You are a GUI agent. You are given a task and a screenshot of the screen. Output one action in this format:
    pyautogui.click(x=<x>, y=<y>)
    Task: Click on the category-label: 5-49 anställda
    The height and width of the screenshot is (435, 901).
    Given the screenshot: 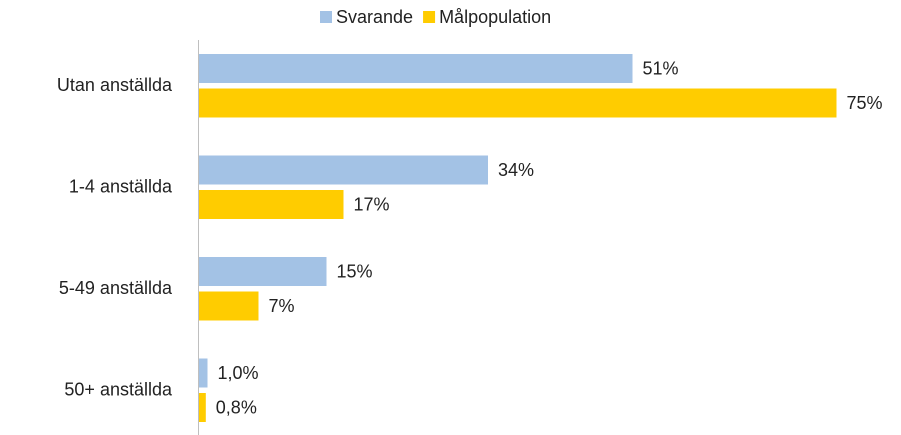 What is the action you would take?
    pyautogui.click(x=116, y=288)
    